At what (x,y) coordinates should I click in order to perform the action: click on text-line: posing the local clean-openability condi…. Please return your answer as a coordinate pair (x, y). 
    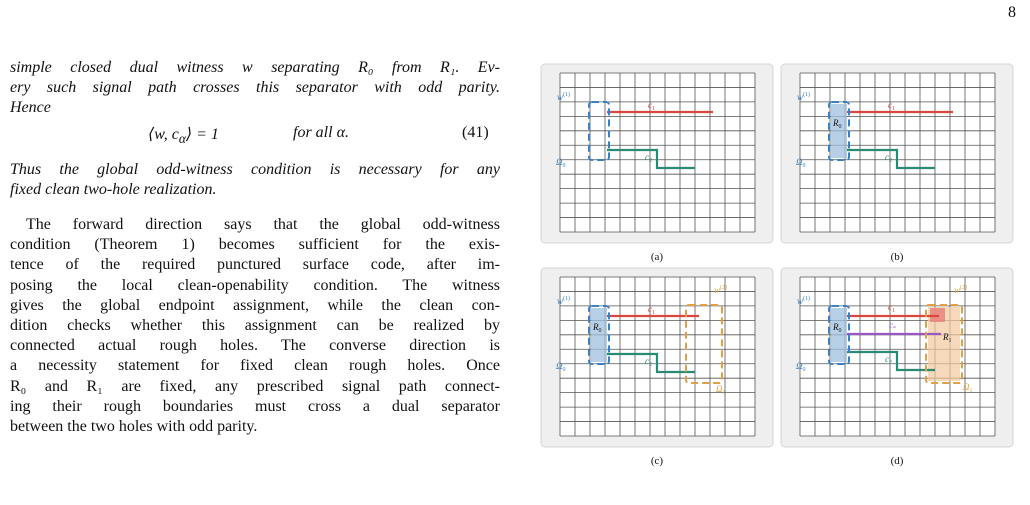
    Looking at the image, I should click on (255, 285).